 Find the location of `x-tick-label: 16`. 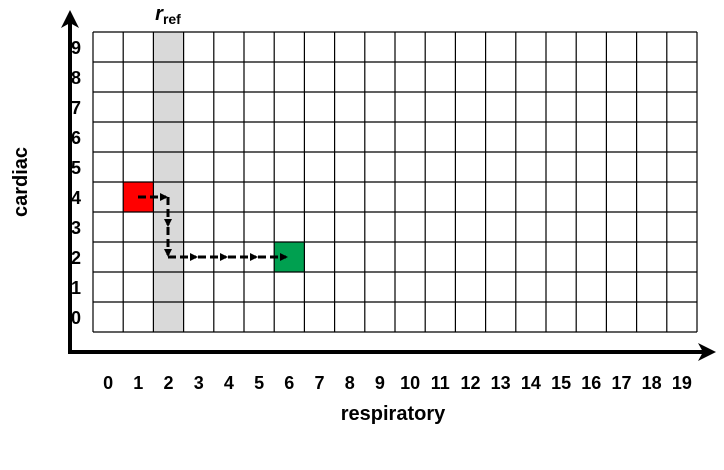

x-tick-label: 16 is located at coordinates (591, 383).